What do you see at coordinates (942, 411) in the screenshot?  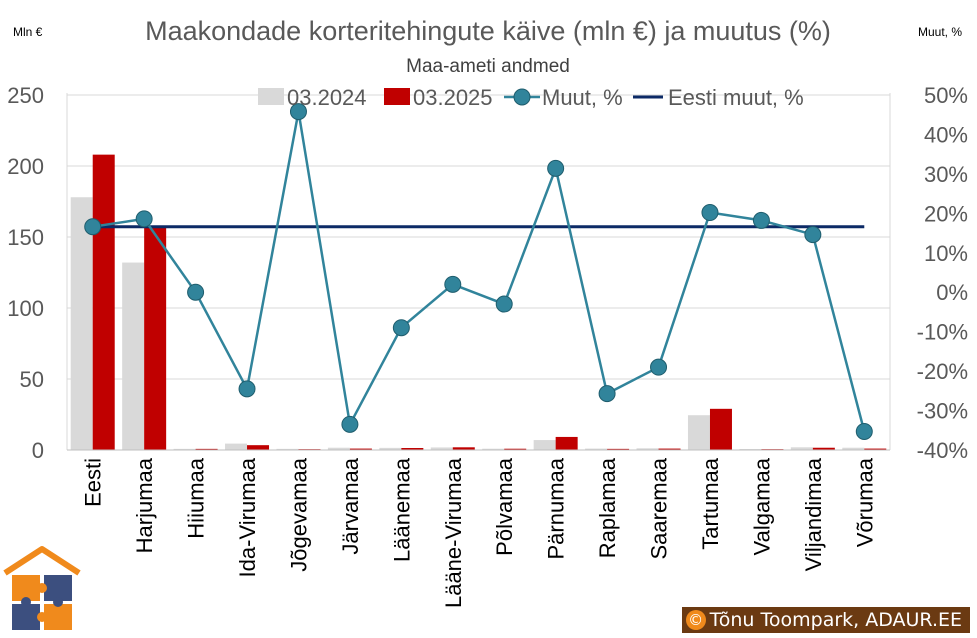 I see `right-tick-label: -30%` at bounding box center [942, 411].